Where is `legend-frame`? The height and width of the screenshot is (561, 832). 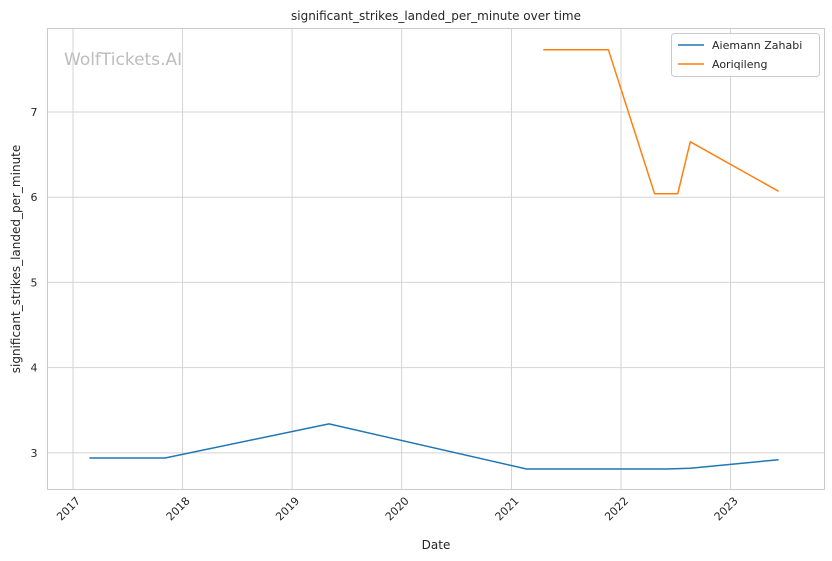
legend-frame is located at coordinates (745, 55).